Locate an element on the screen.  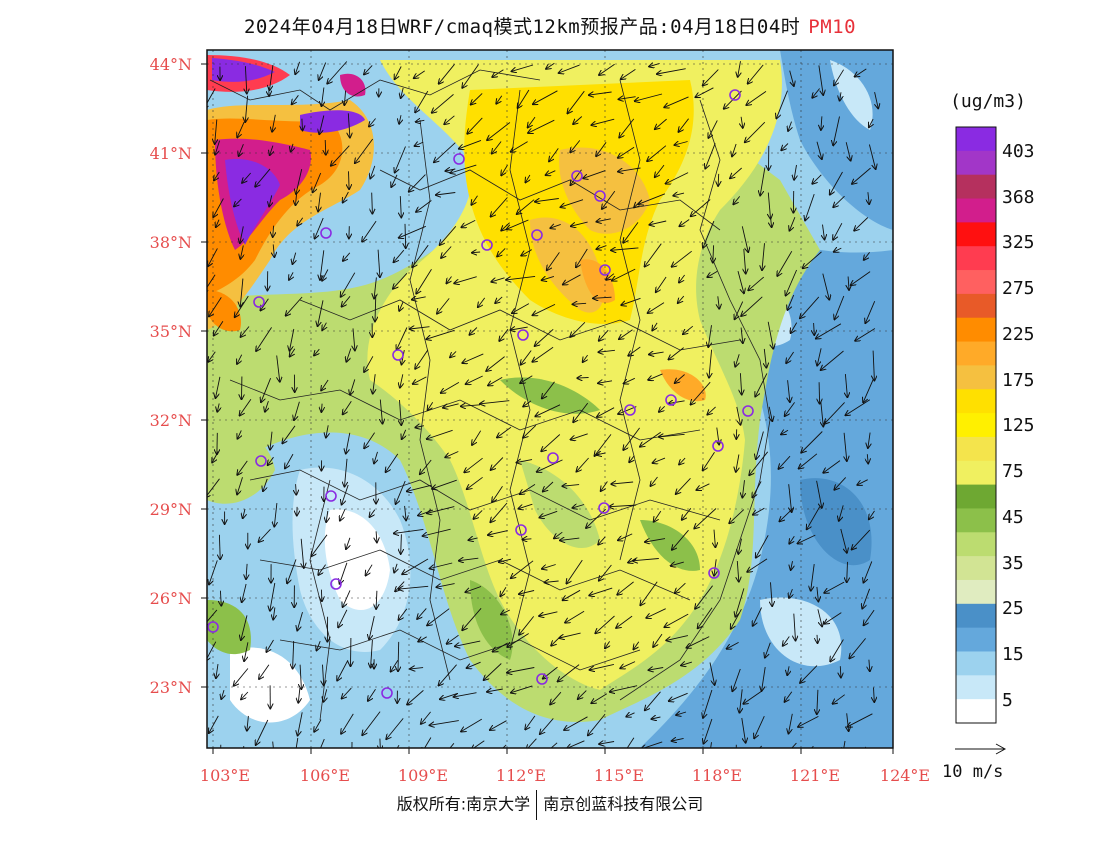
wind-reference-label: 10 m/s is located at coordinates (973, 772).